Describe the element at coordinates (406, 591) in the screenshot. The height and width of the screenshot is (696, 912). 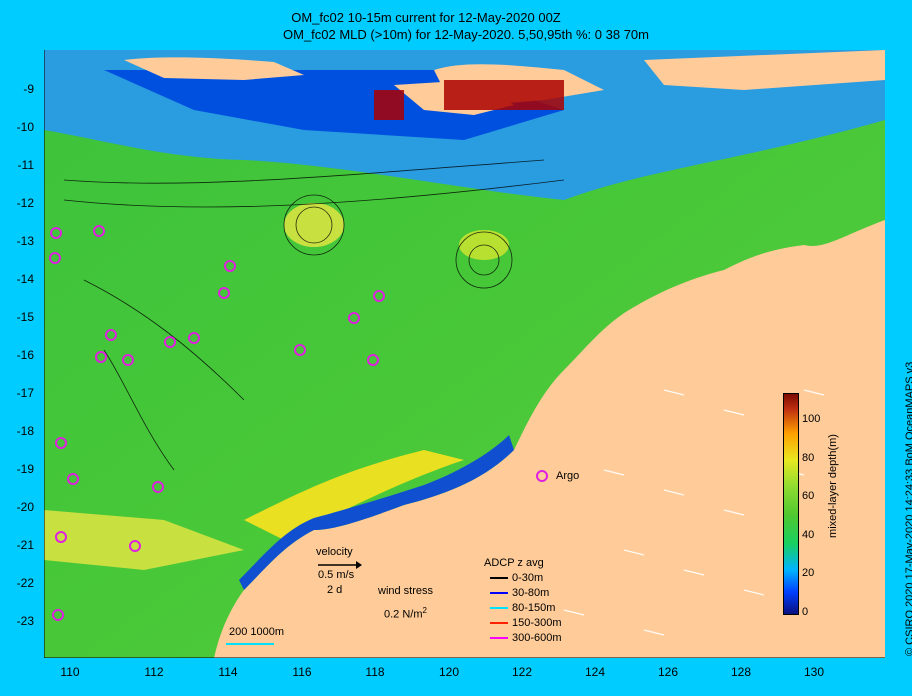
I see `wind-stress-title: wind stress` at that location.